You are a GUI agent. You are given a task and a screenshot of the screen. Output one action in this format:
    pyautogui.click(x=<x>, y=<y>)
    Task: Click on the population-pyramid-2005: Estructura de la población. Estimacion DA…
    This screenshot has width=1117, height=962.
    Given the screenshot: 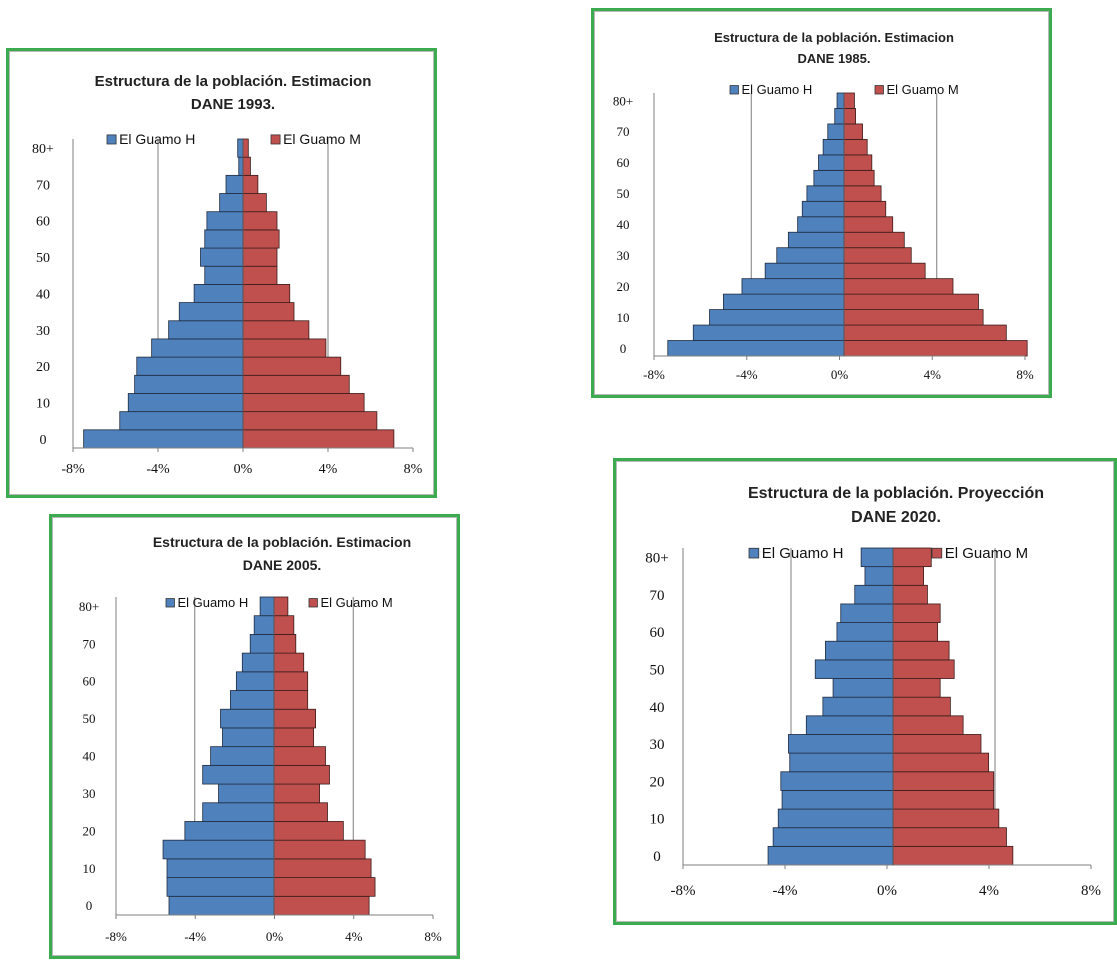 What is the action you would take?
    pyautogui.click(x=260, y=739)
    